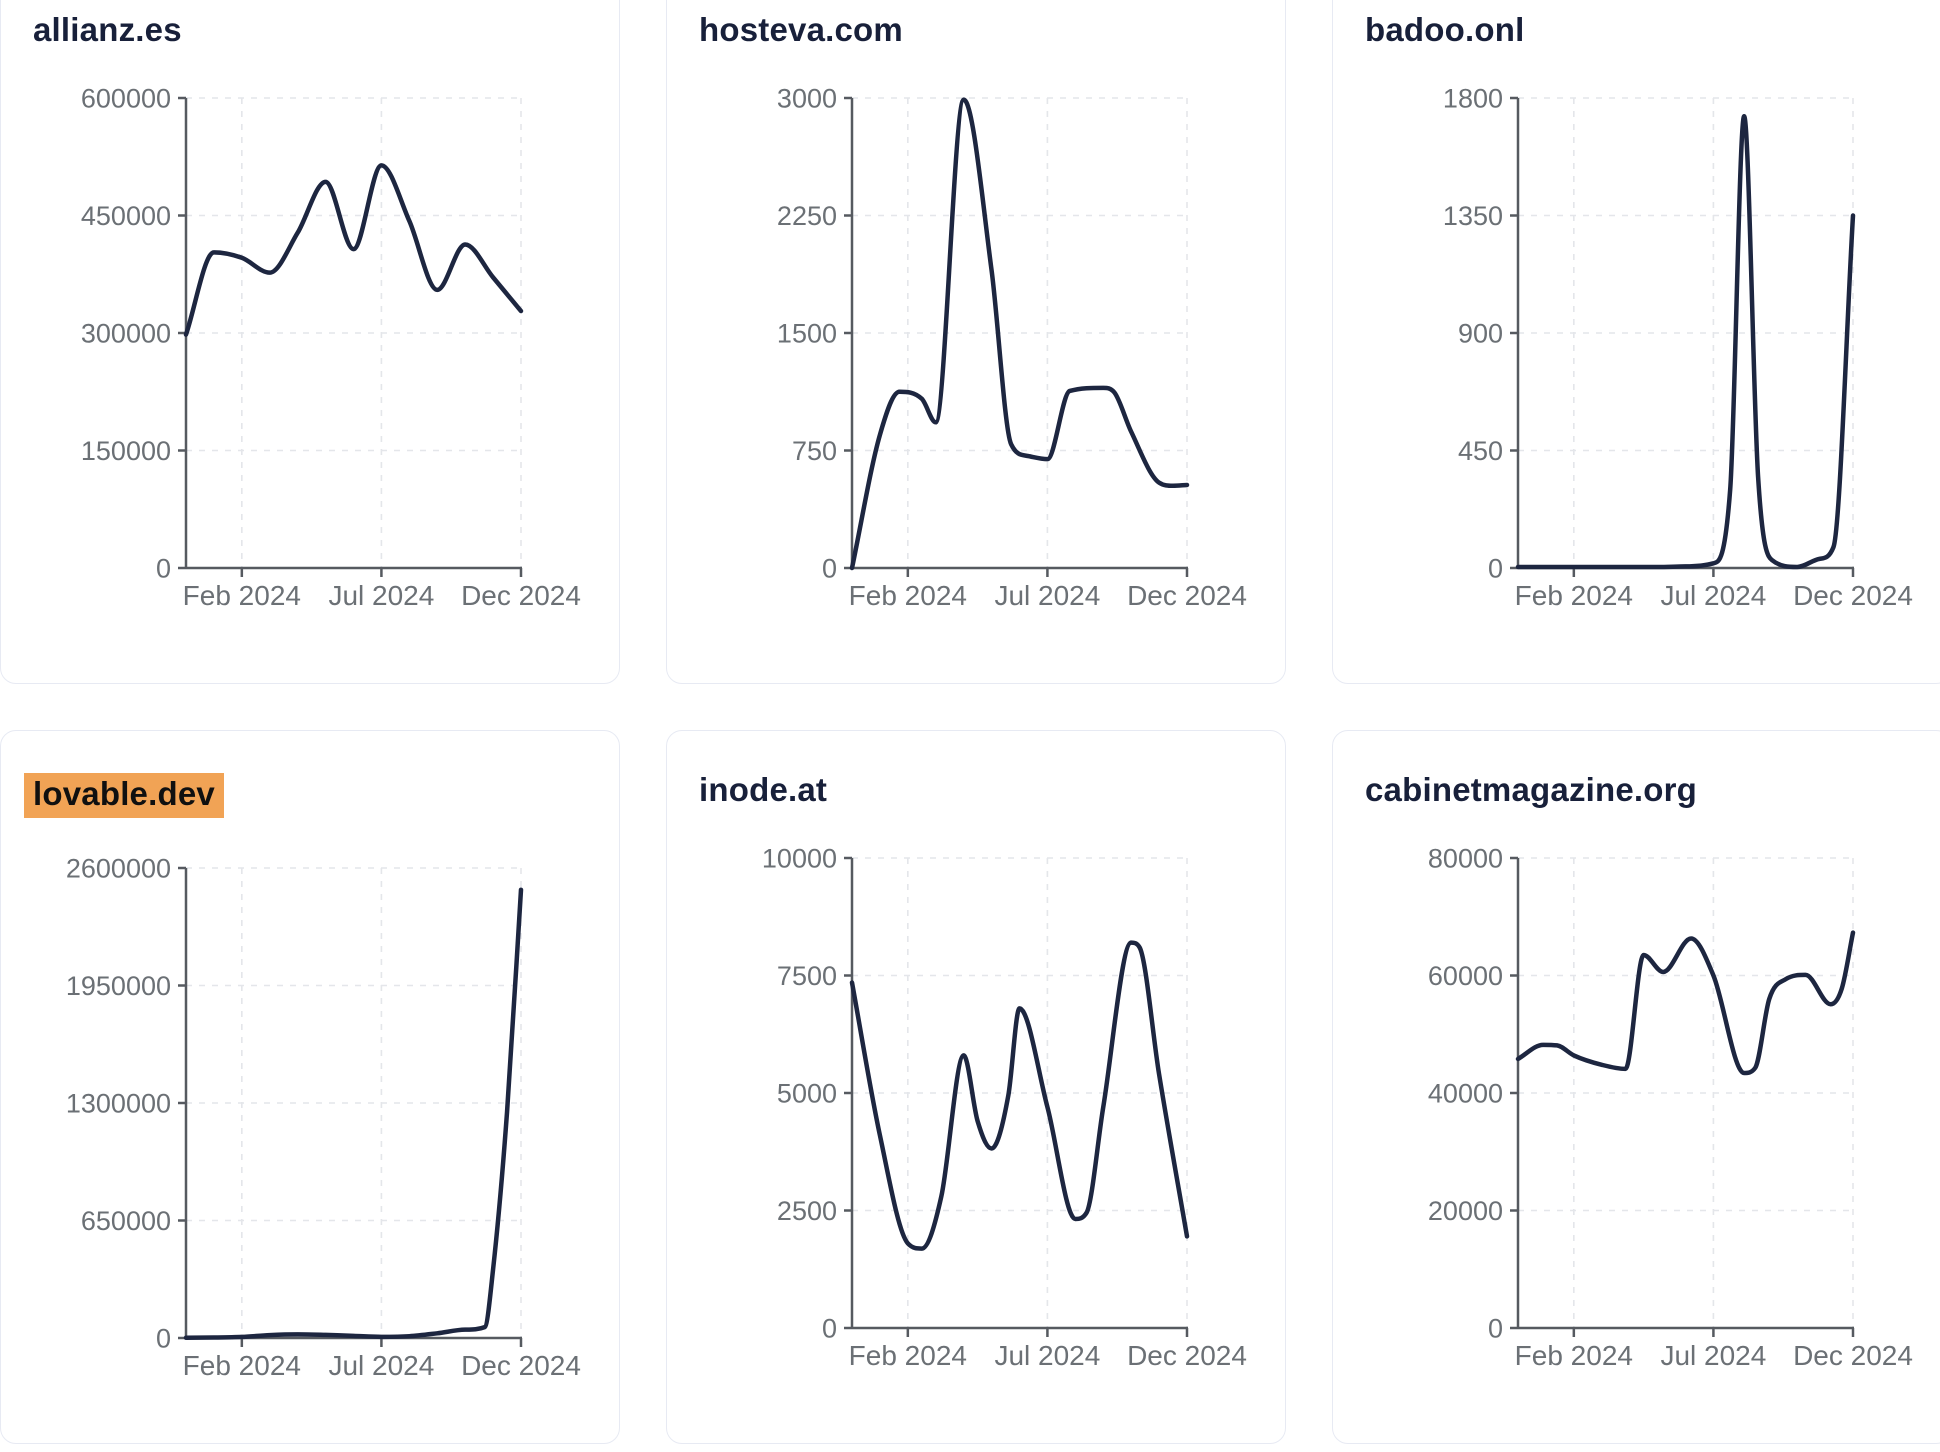  I want to click on chart-title: hosteva.com, so click(801, 29).